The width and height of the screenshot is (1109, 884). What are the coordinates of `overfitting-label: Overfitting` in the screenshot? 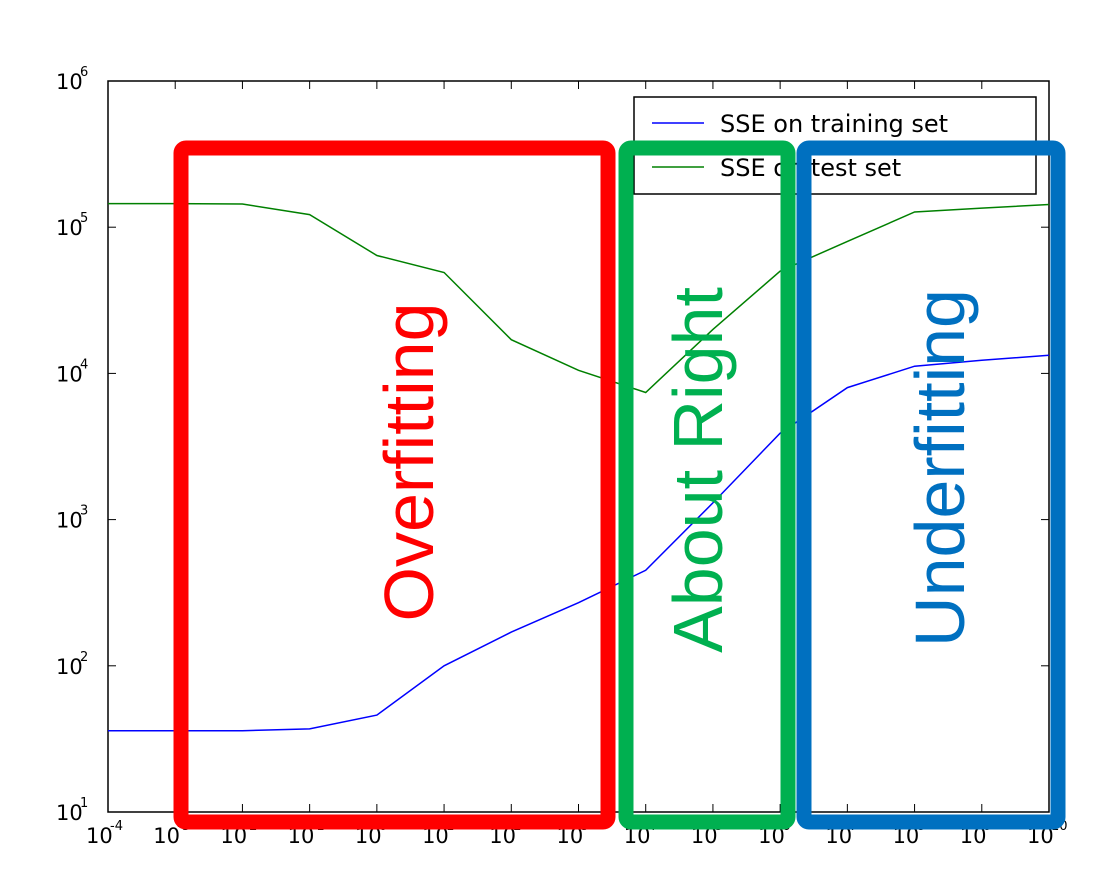 It's located at (409, 462).